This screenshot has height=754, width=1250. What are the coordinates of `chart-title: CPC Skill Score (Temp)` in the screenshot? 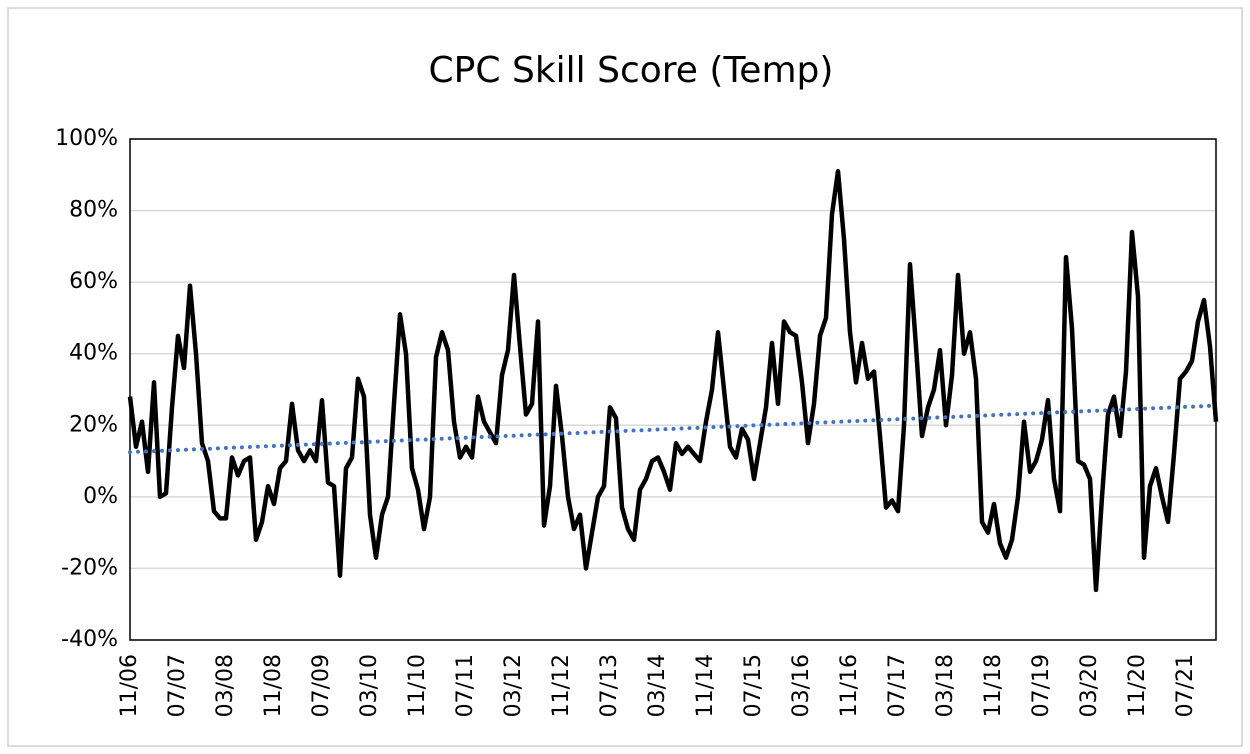 It's located at (631, 70).